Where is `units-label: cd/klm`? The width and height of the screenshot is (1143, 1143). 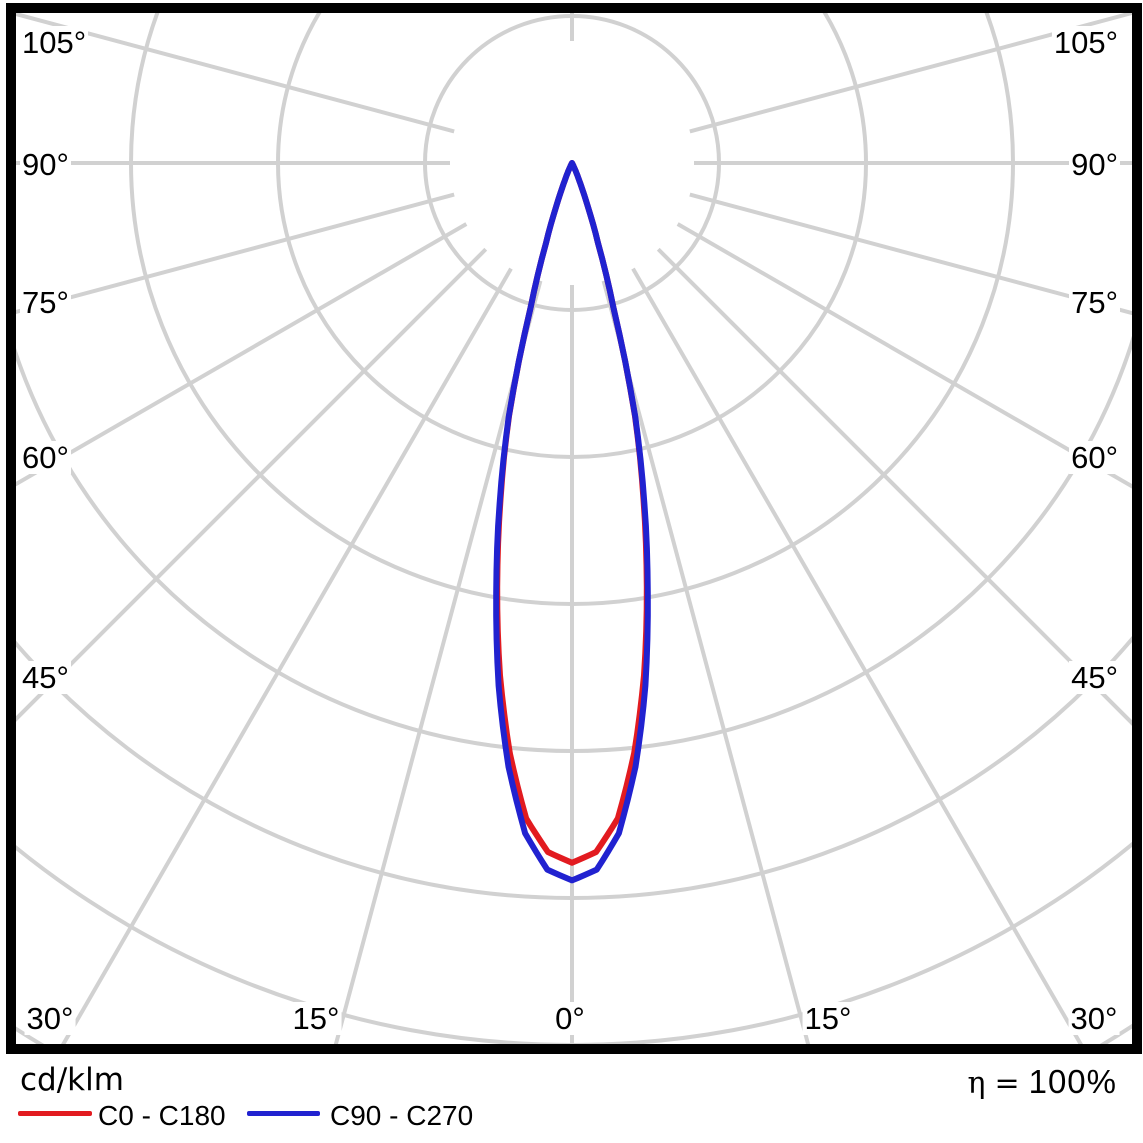 units-label: cd/klm is located at coordinates (72, 1080).